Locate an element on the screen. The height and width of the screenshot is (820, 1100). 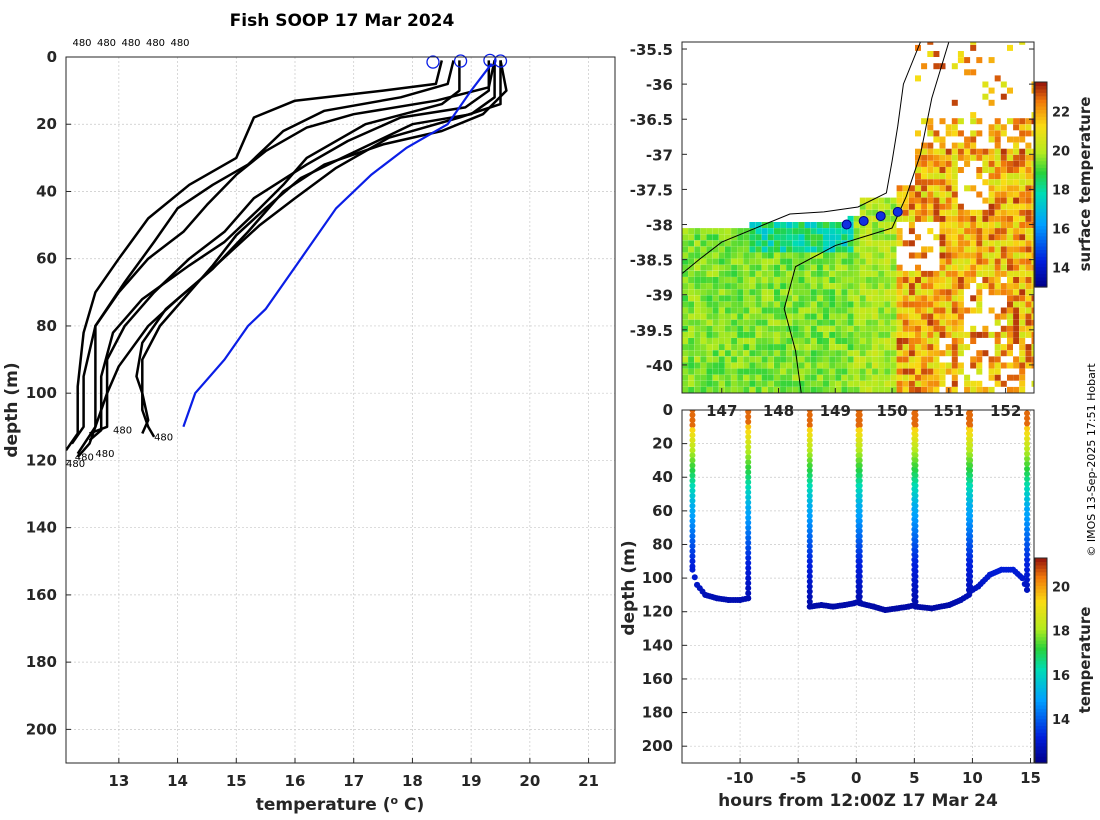
credit-text: © IMOS 13-Sep-2025 17:51 Hobart is located at coordinates (1091, 460).